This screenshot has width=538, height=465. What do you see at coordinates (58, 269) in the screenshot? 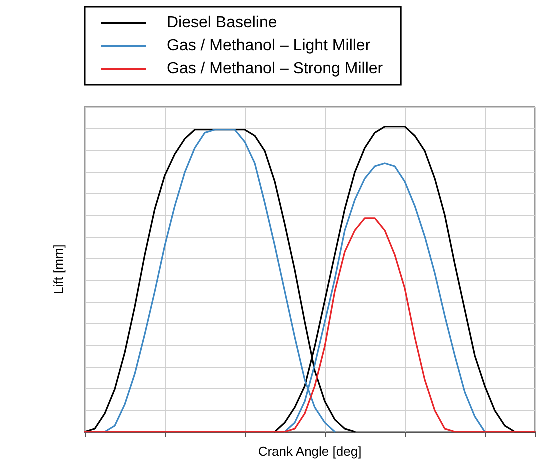
I see `y-axis-title: Lift [mm]` at bounding box center [58, 269].